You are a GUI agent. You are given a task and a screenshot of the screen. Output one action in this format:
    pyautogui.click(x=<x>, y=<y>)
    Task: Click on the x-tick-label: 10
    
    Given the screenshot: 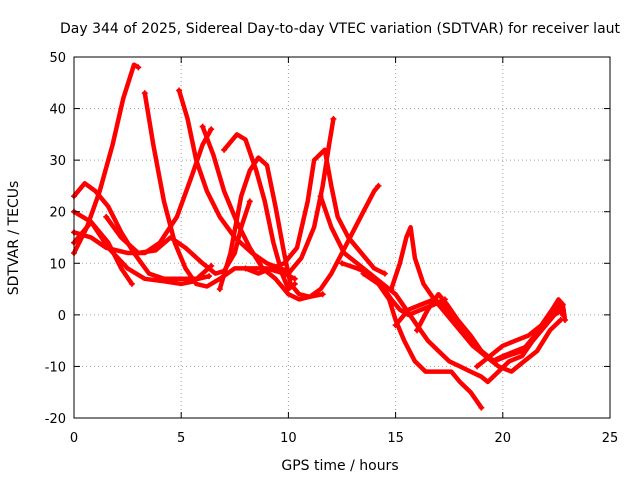 What is the action you would take?
    pyautogui.click(x=288, y=438)
    